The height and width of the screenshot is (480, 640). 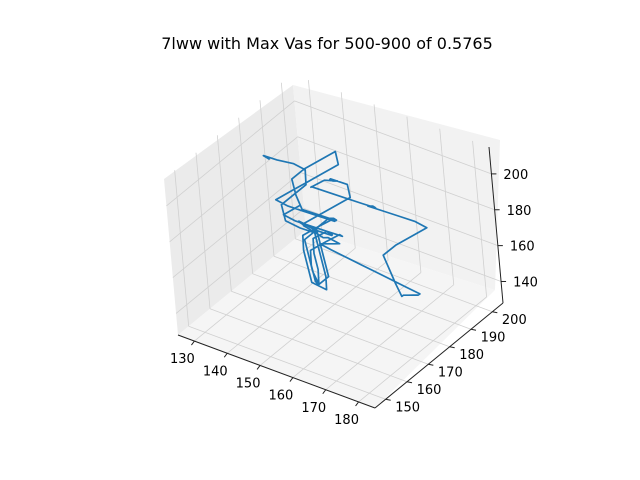 What do you see at coordinates (525, 282) in the screenshot?
I see `z-tick-label: 140` at bounding box center [525, 282].